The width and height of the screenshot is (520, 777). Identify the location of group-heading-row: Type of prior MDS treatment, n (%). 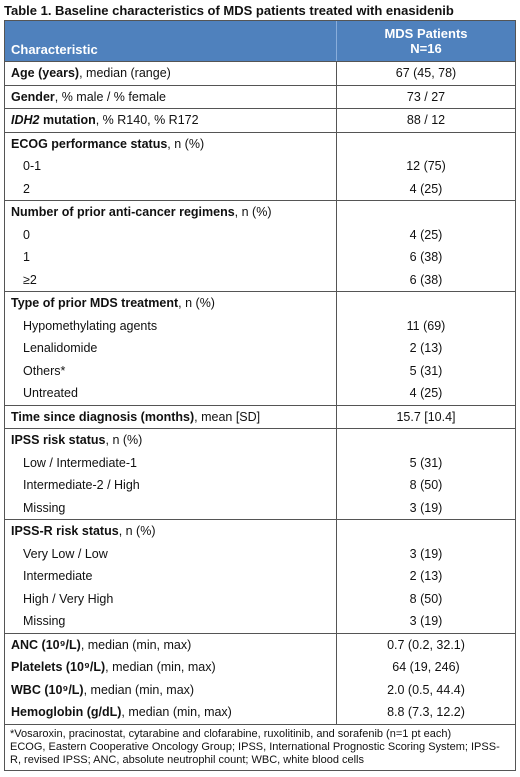
(260, 303).